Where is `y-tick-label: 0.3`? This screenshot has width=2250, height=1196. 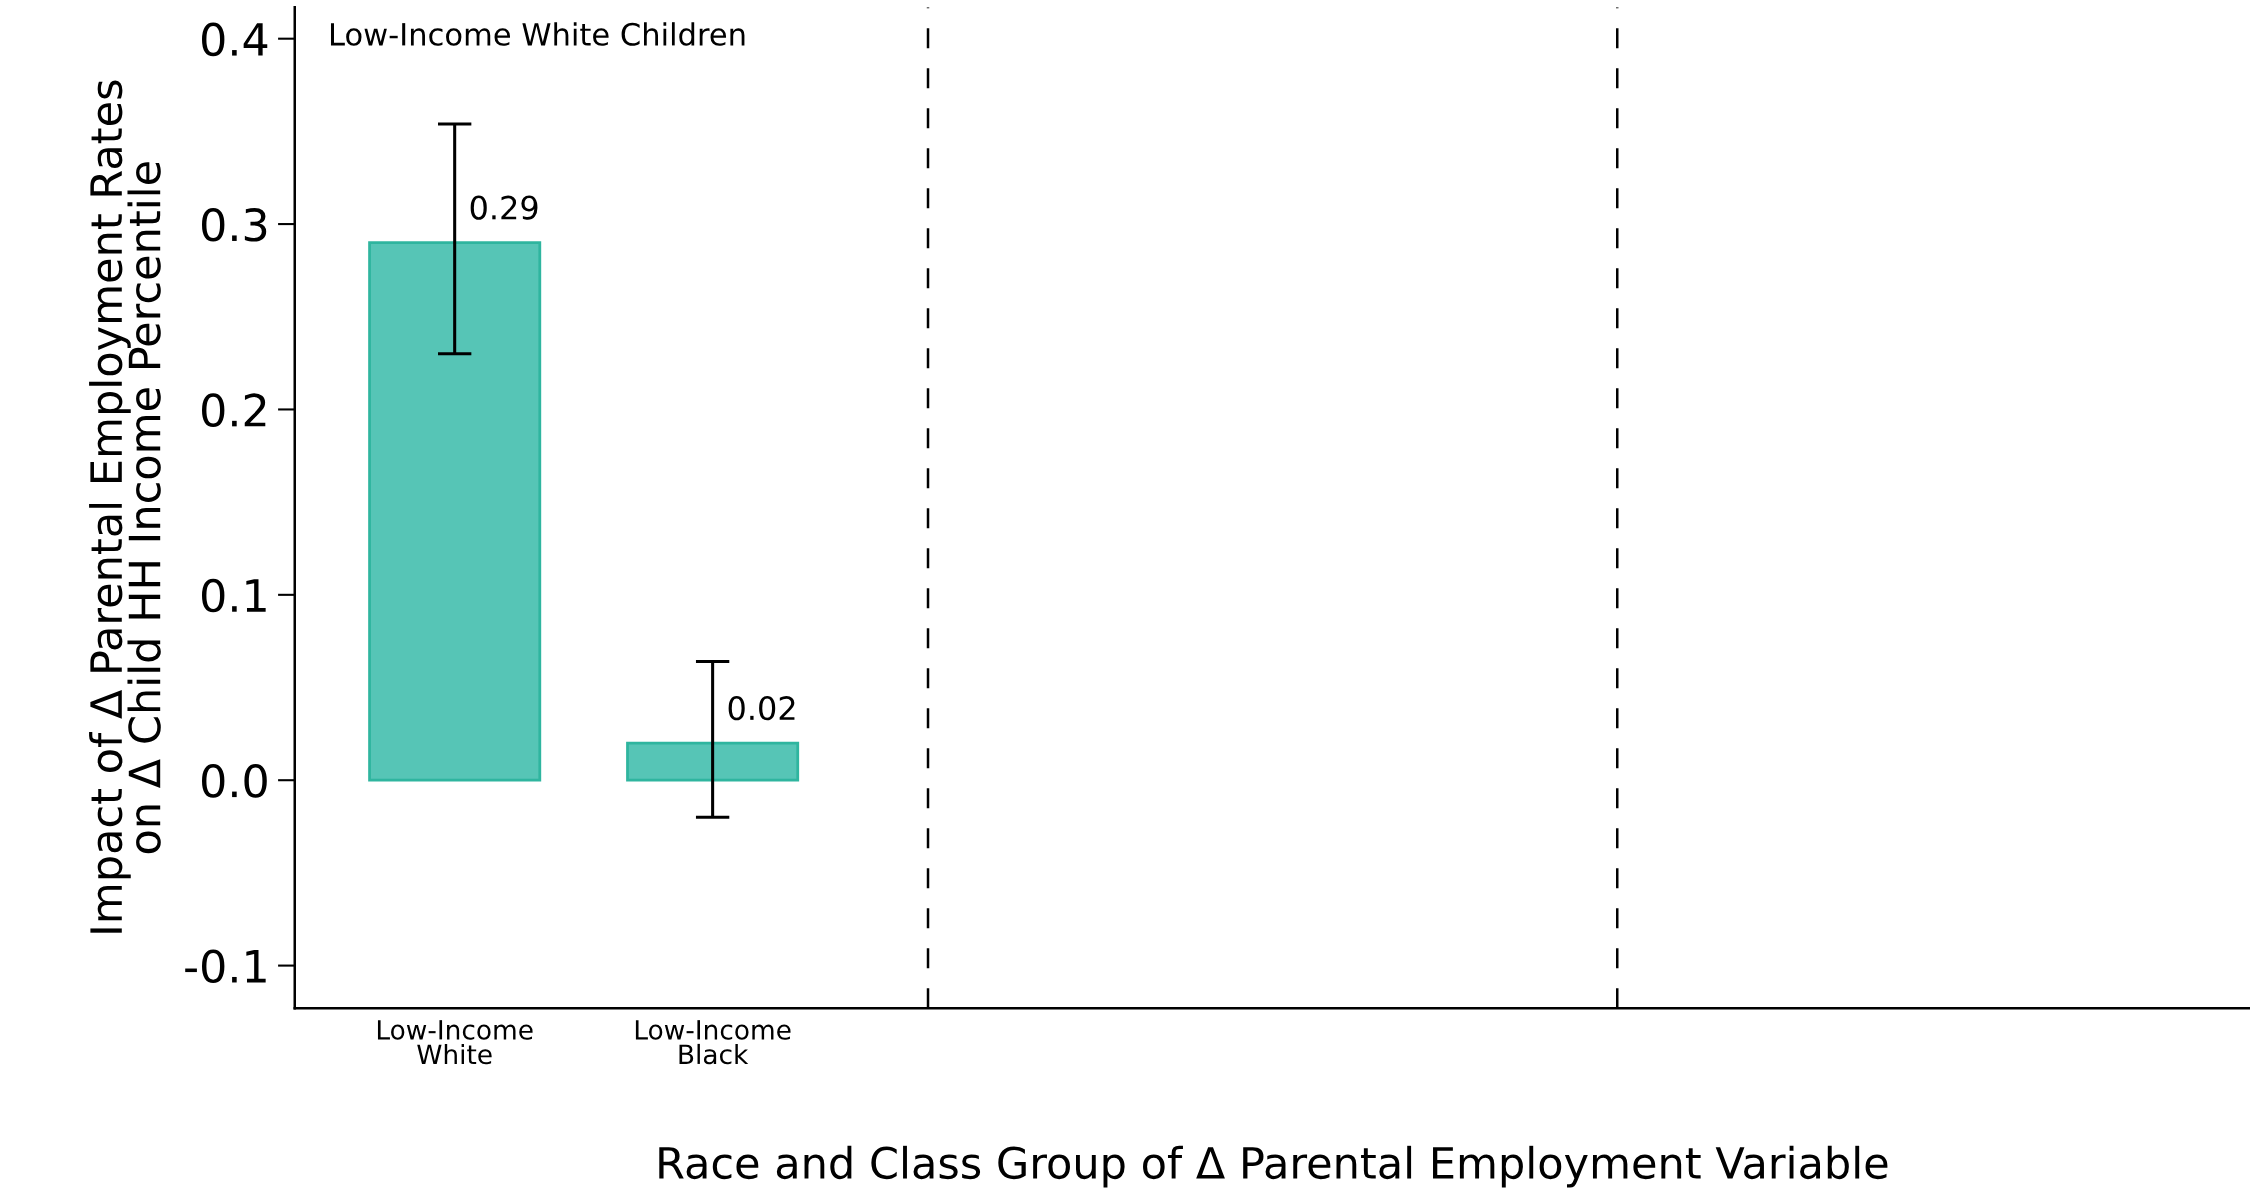 y-tick-label: 0.3 is located at coordinates (234, 224).